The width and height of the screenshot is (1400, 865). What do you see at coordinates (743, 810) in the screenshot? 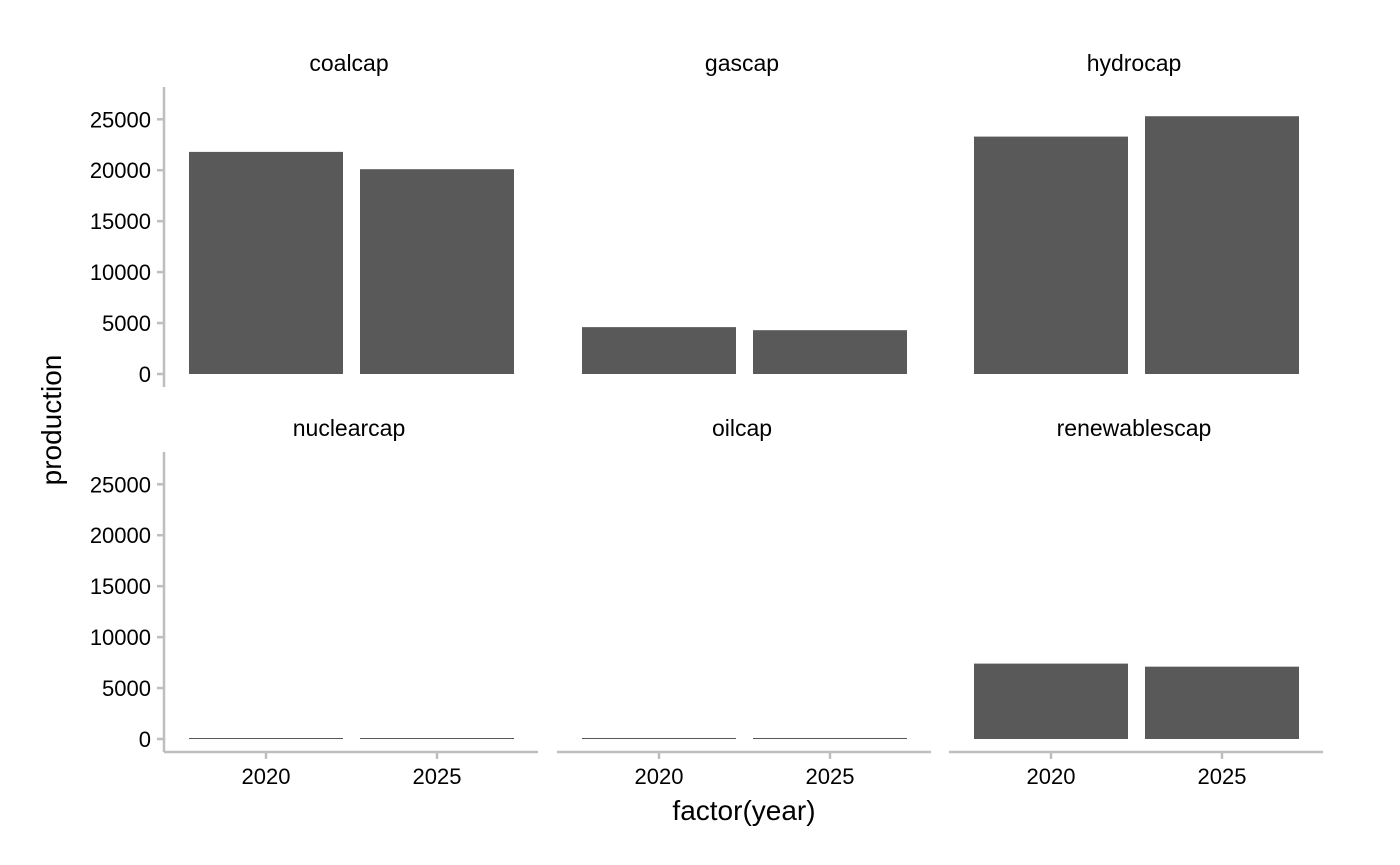
I see `x-axis-title: factor(year)` at bounding box center [743, 810].